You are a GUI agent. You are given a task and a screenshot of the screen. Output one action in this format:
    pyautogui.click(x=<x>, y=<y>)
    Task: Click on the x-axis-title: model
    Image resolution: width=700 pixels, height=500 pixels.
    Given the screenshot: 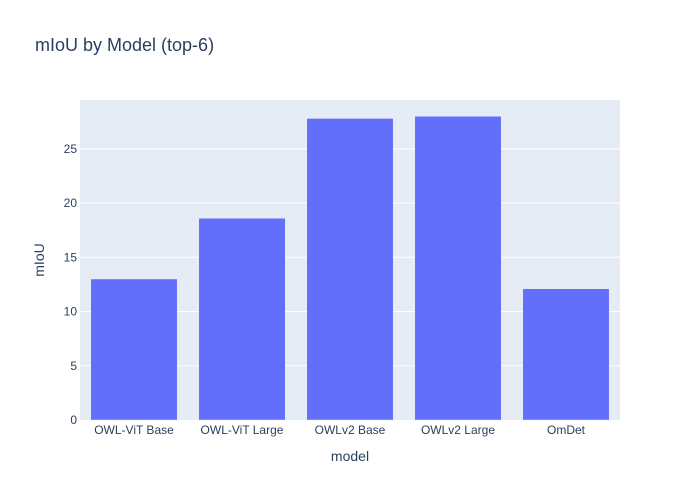 What is the action you would take?
    pyautogui.click(x=350, y=456)
    